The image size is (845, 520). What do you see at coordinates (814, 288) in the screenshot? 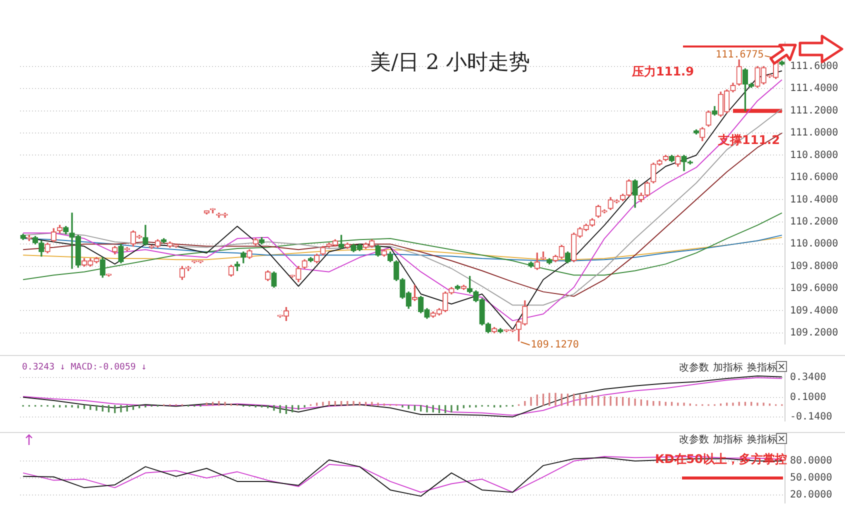
I see `y-tick-label: 109.6000` at bounding box center [814, 288].